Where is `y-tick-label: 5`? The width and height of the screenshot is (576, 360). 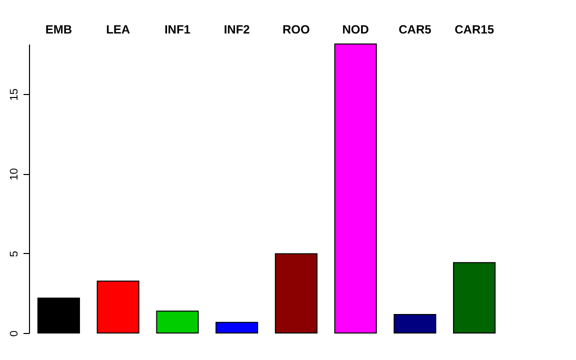 y-tick-label: 5 is located at coordinates (14, 253).